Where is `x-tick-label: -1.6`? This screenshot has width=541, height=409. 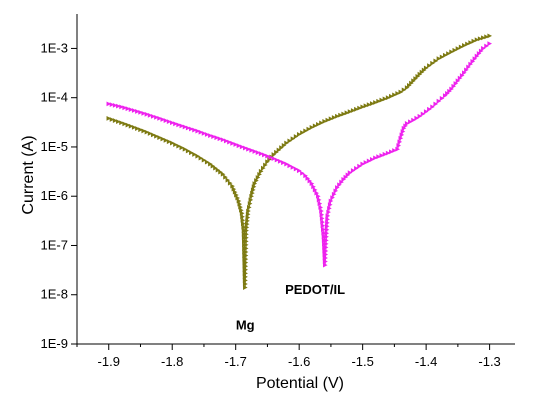
x-tick-label: -1.6 is located at coordinates (299, 361).